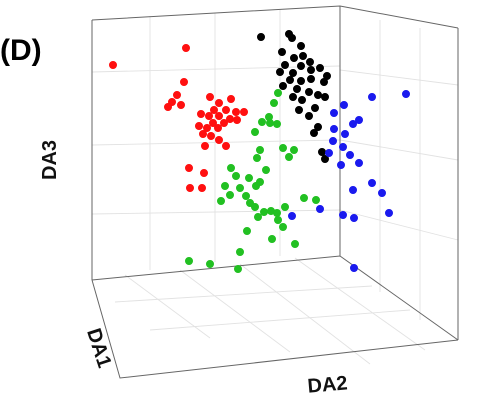 The height and width of the screenshot is (413, 483). What do you see at coordinates (328, 384) in the screenshot?
I see `y-axis-label: DA2` at bounding box center [328, 384].